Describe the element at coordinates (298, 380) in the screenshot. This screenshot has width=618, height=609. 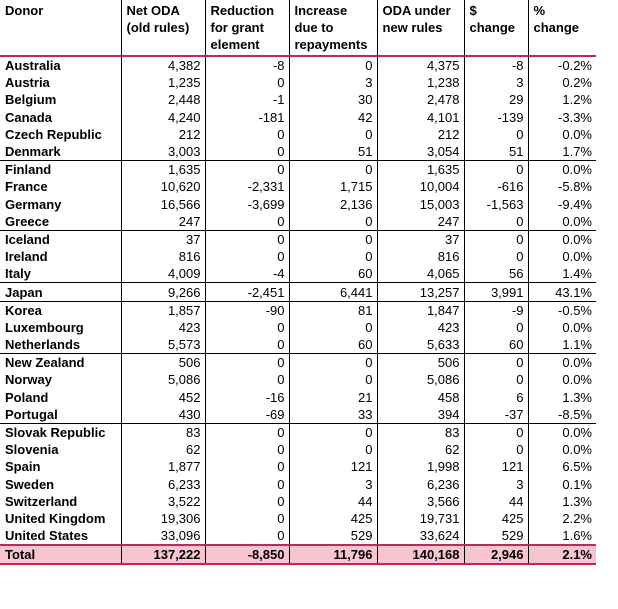
I see `table-row: Norway 5,086 0 0 5,086 0 0.0%` at that location.